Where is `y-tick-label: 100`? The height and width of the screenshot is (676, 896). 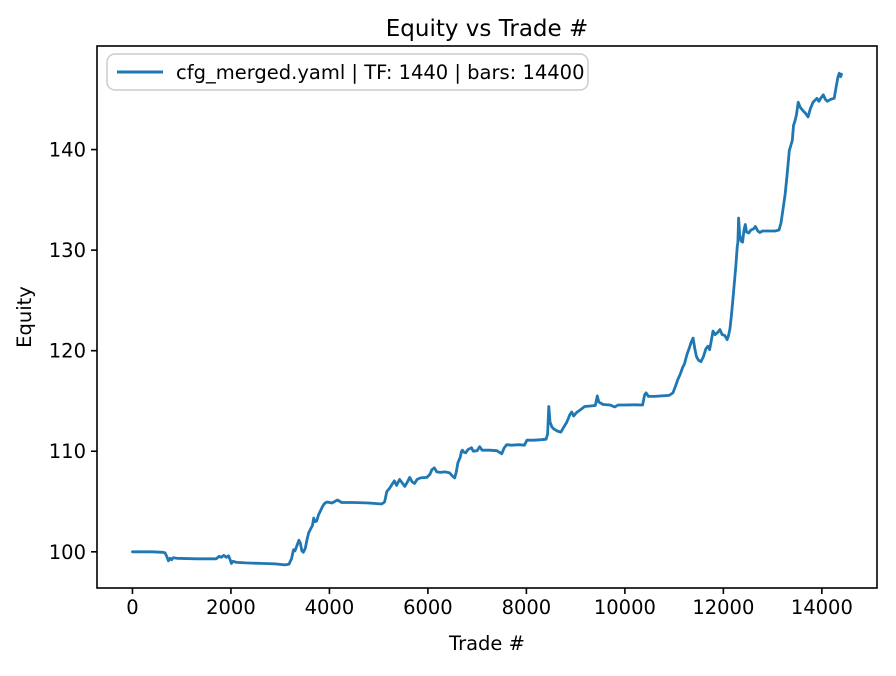
y-tick-label: 100 is located at coordinates (67, 552).